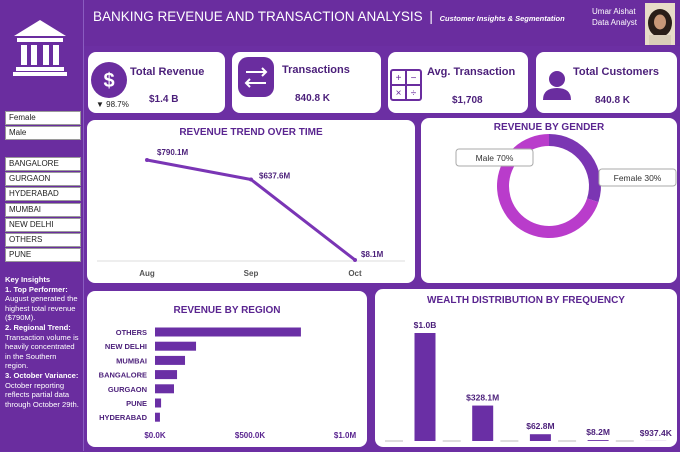 The width and height of the screenshot is (680, 452). What do you see at coordinates (549, 127) in the screenshot?
I see `chart-title: REVENUE BY GENDER` at bounding box center [549, 127].